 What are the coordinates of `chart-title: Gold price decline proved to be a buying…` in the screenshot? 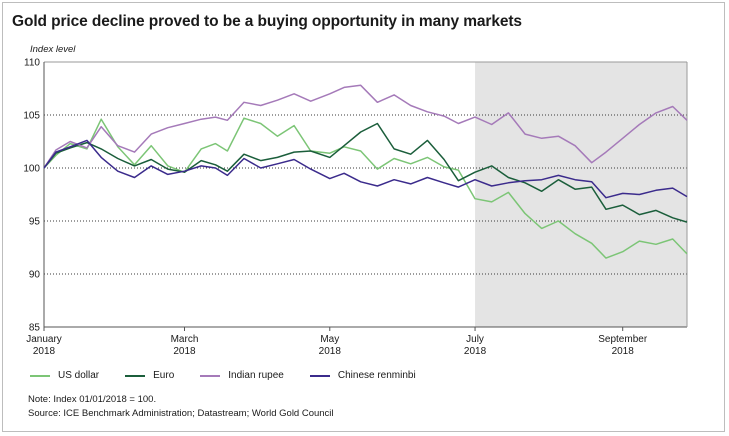 It's located at (267, 21).